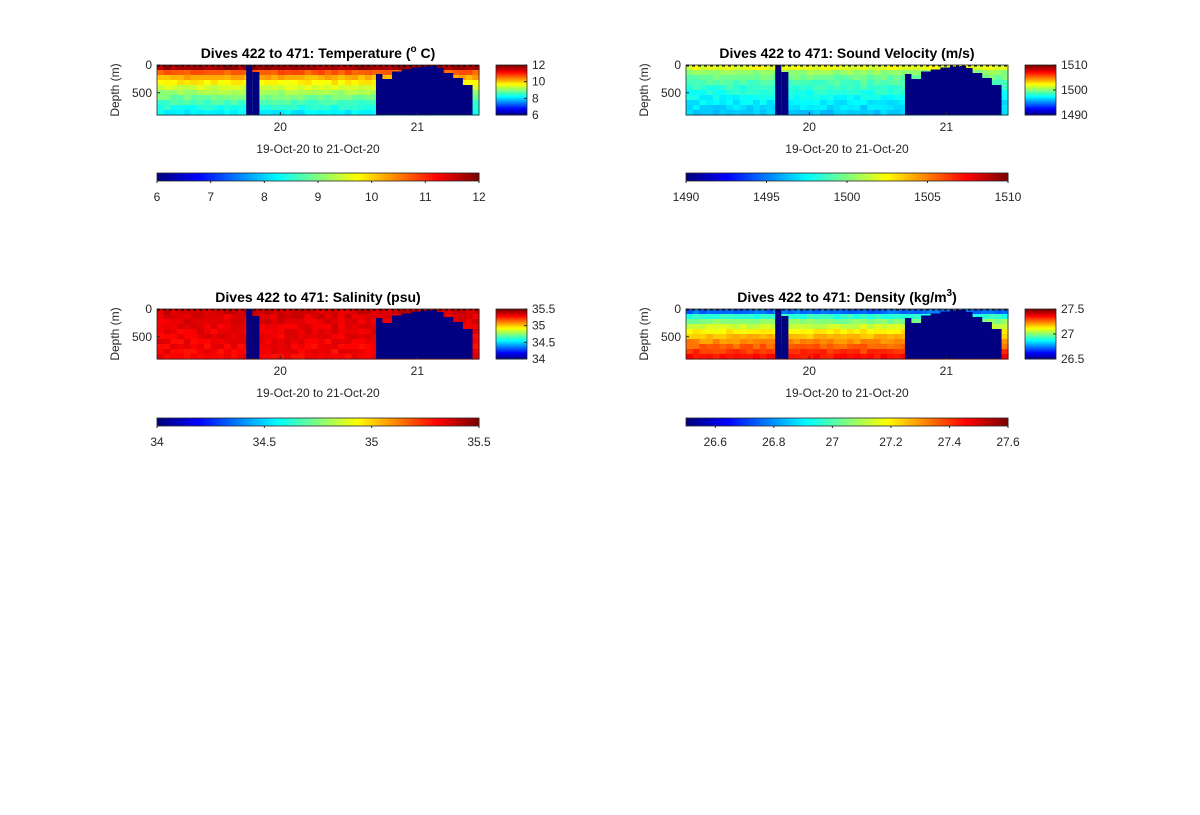  Describe the element at coordinates (716, 442) in the screenshot. I see `density-bottom-colorbar-label: 26.6` at that location.